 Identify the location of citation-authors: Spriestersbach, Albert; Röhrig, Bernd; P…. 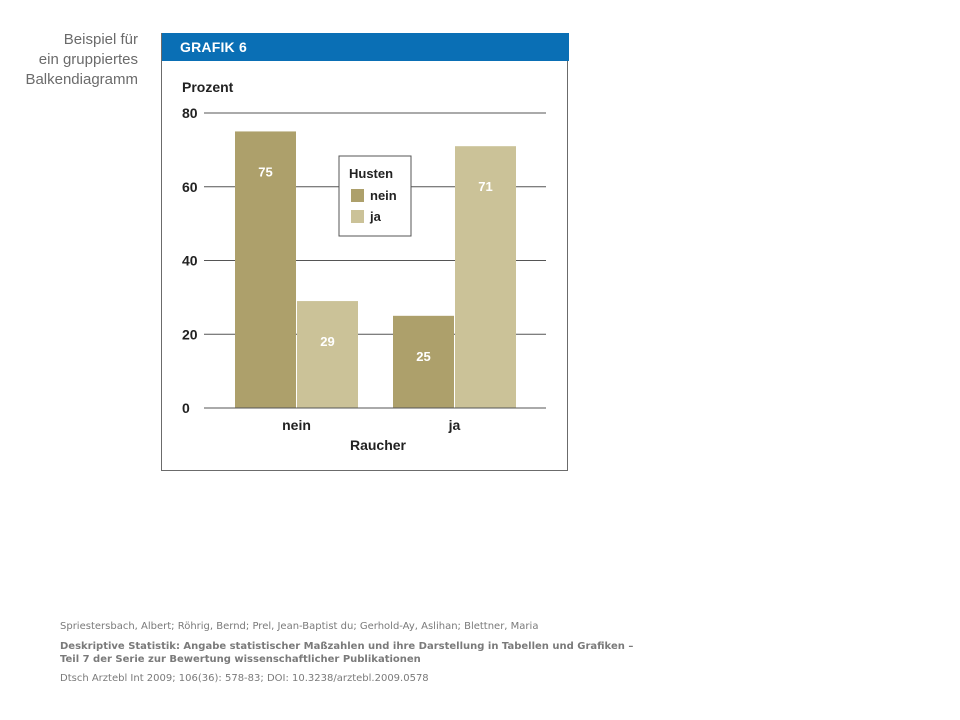
(299, 626).